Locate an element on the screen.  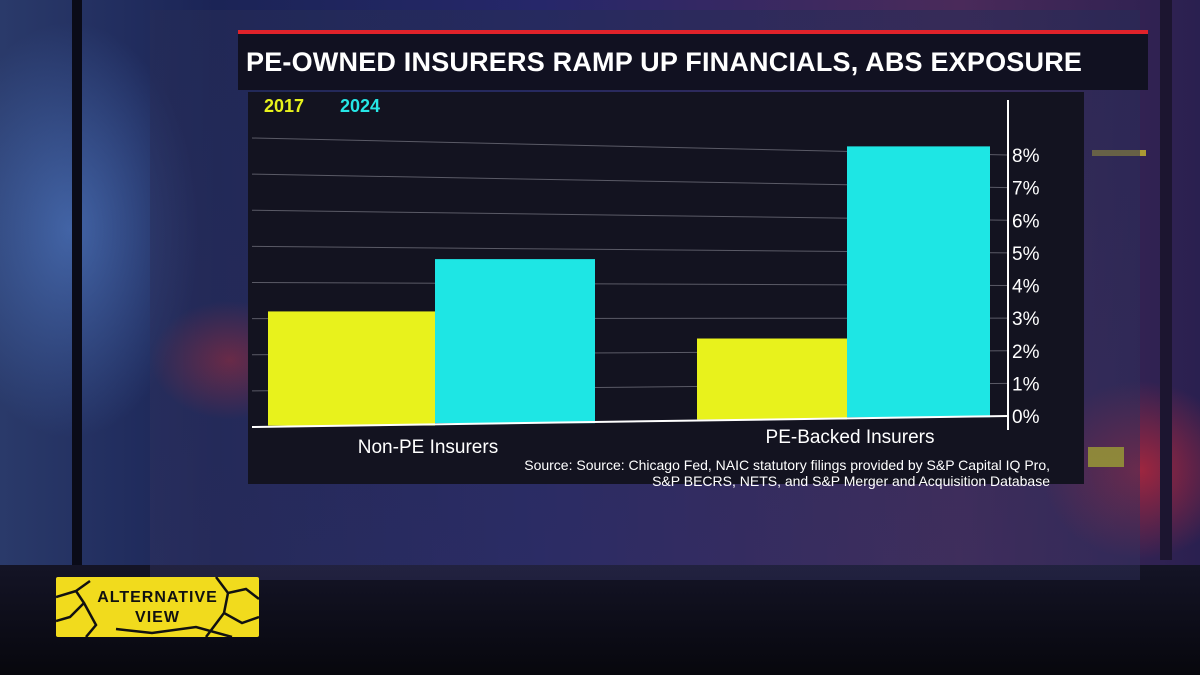
y-tick-label: 7% is located at coordinates (1026, 189).